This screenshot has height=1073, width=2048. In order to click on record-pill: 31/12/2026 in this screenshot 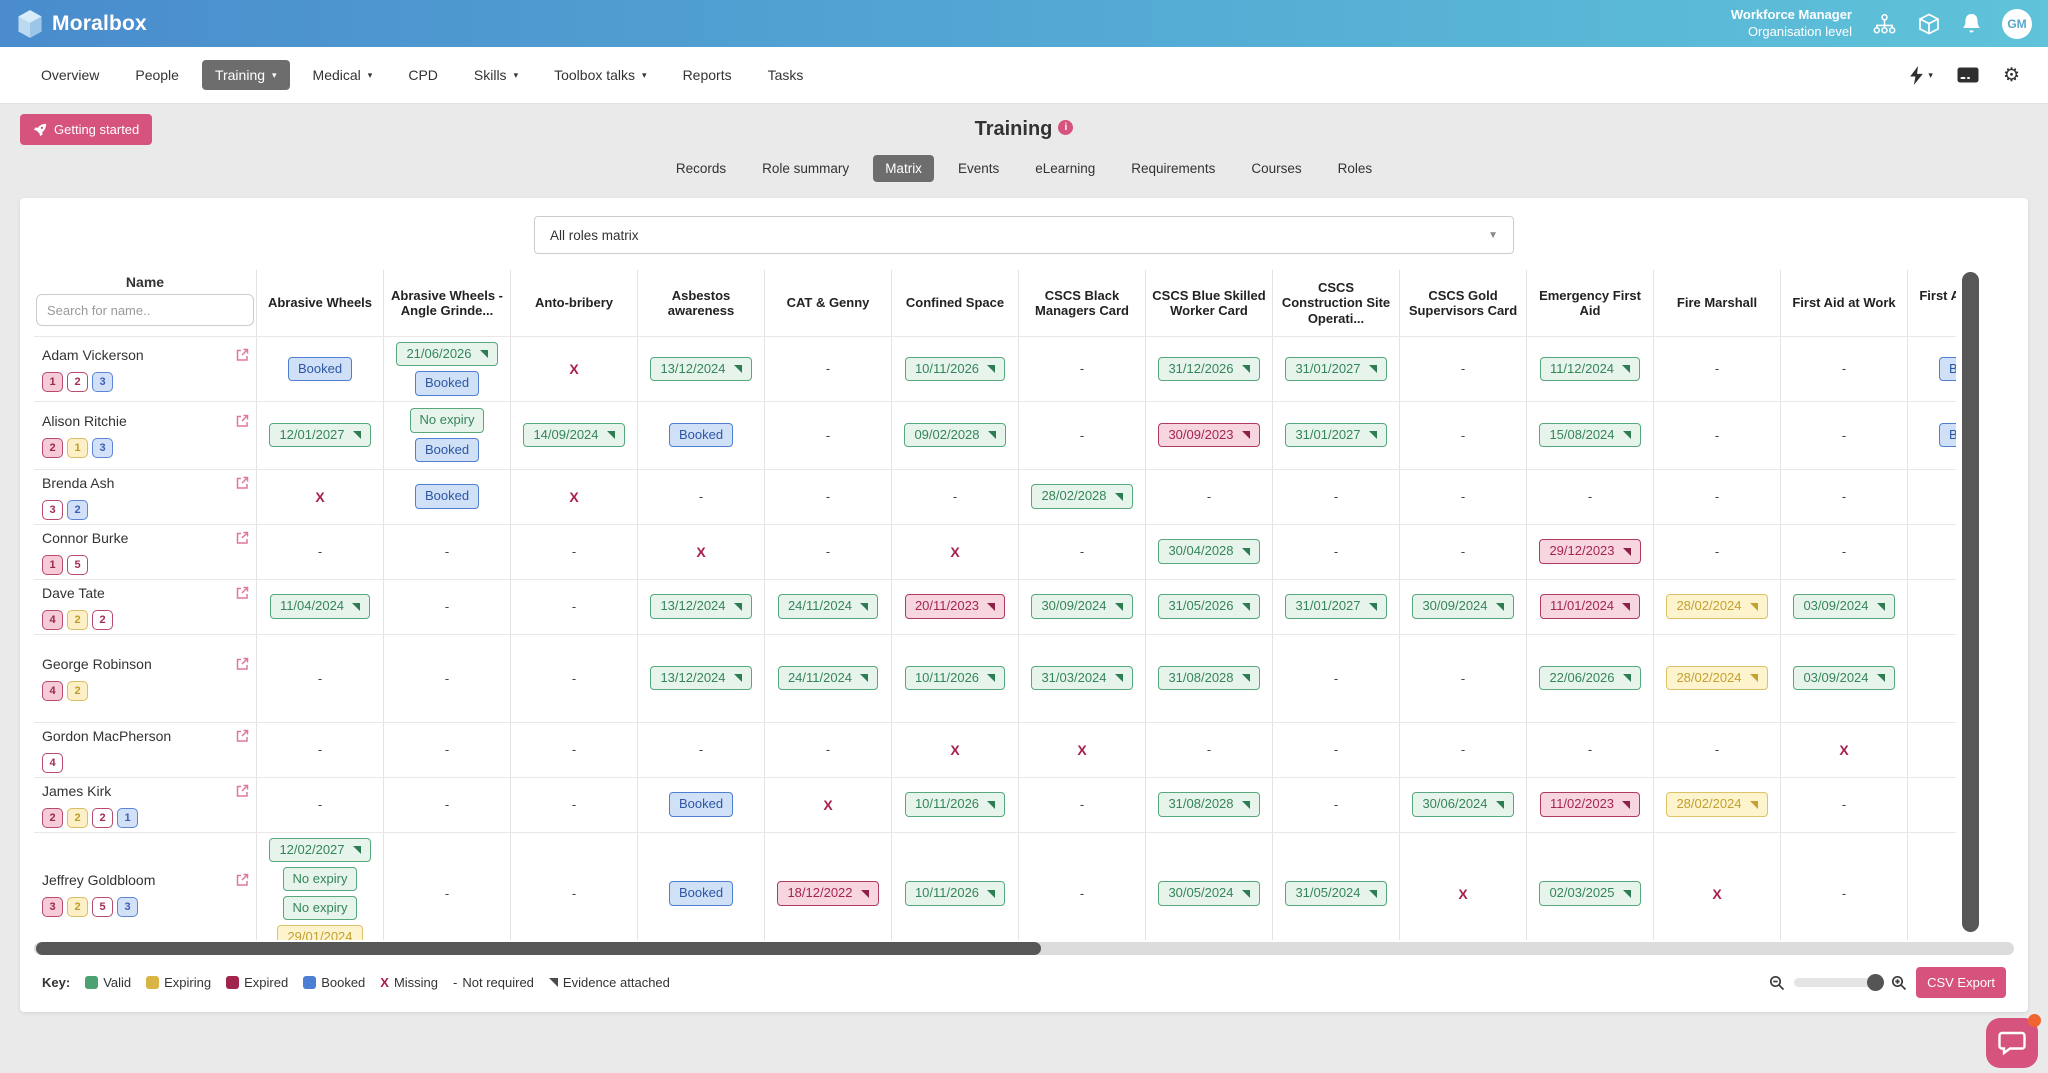, I will do `click(1209, 368)`.